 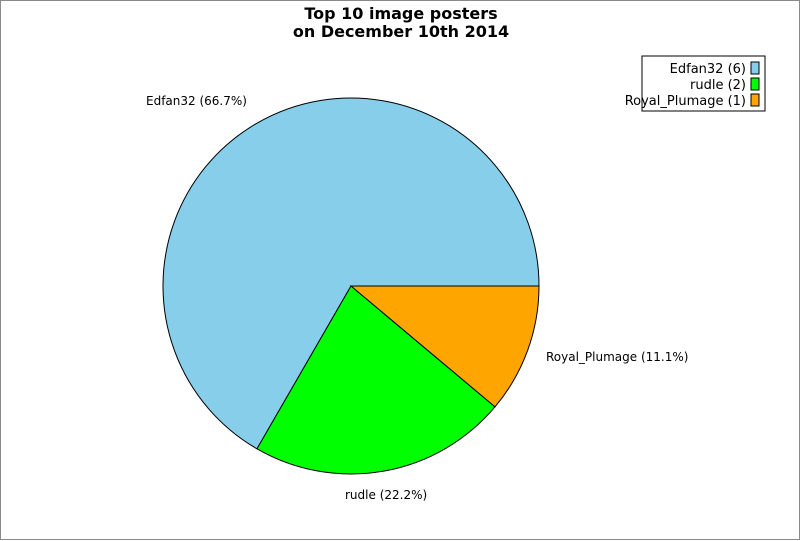 I want to click on slice-label-royal-plumage: Royal_Plumage (11.1%), so click(x=617, y=357).